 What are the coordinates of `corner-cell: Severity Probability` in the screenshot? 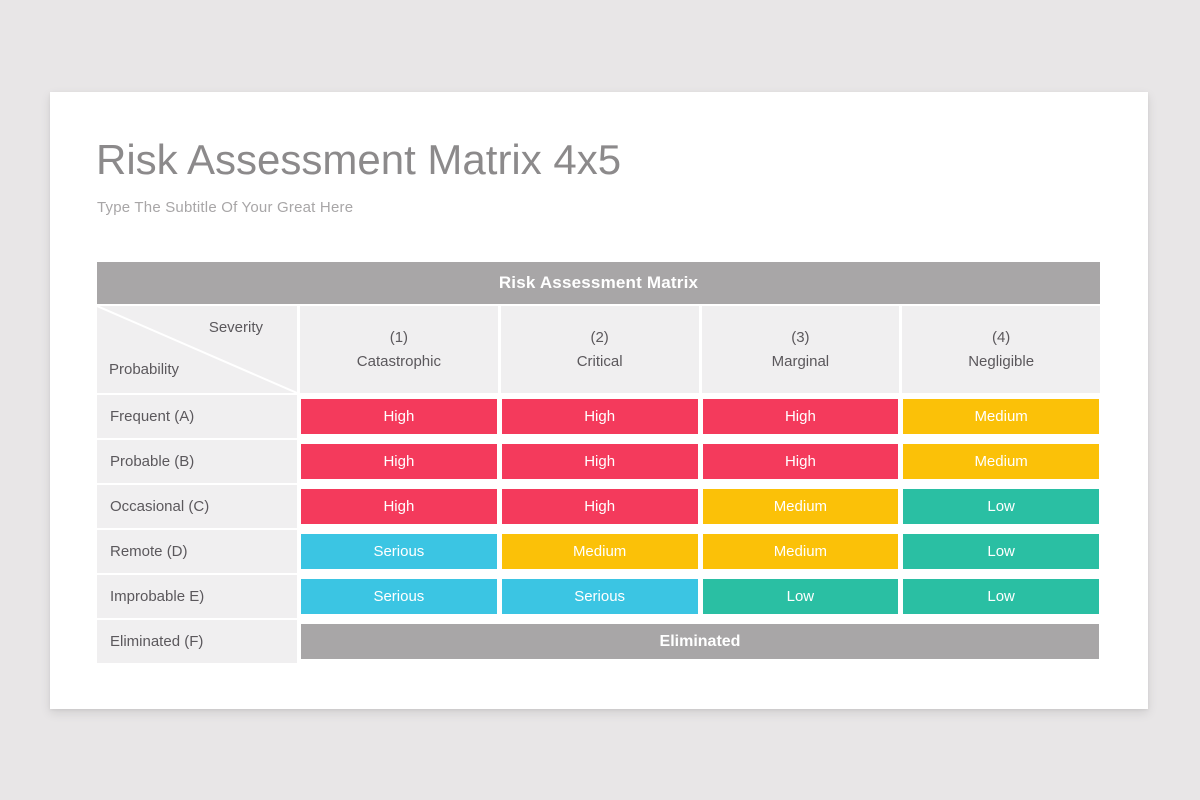 It's located at (197, 349).